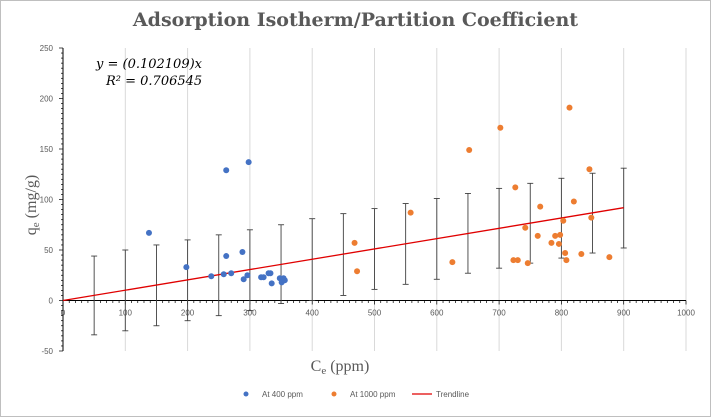  I want to click on equation-line-1: y = (0.102109)x, so click(149, 64).